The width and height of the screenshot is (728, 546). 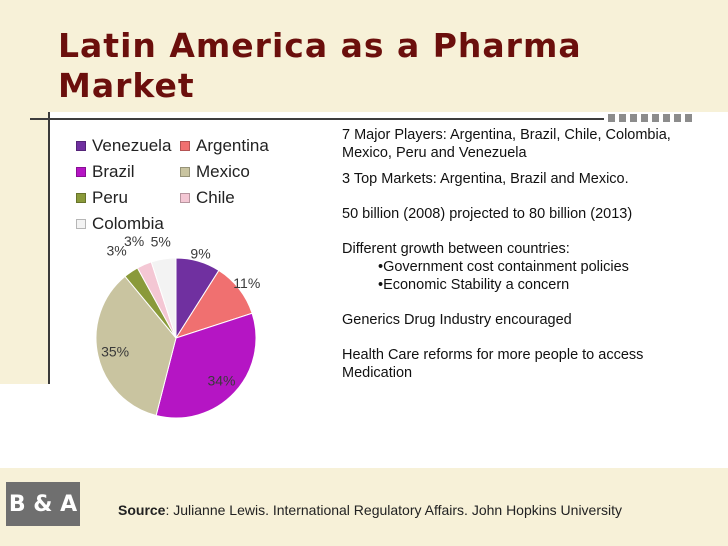 I want to click on legend-label: Mexico, so click(x=223, y=171).